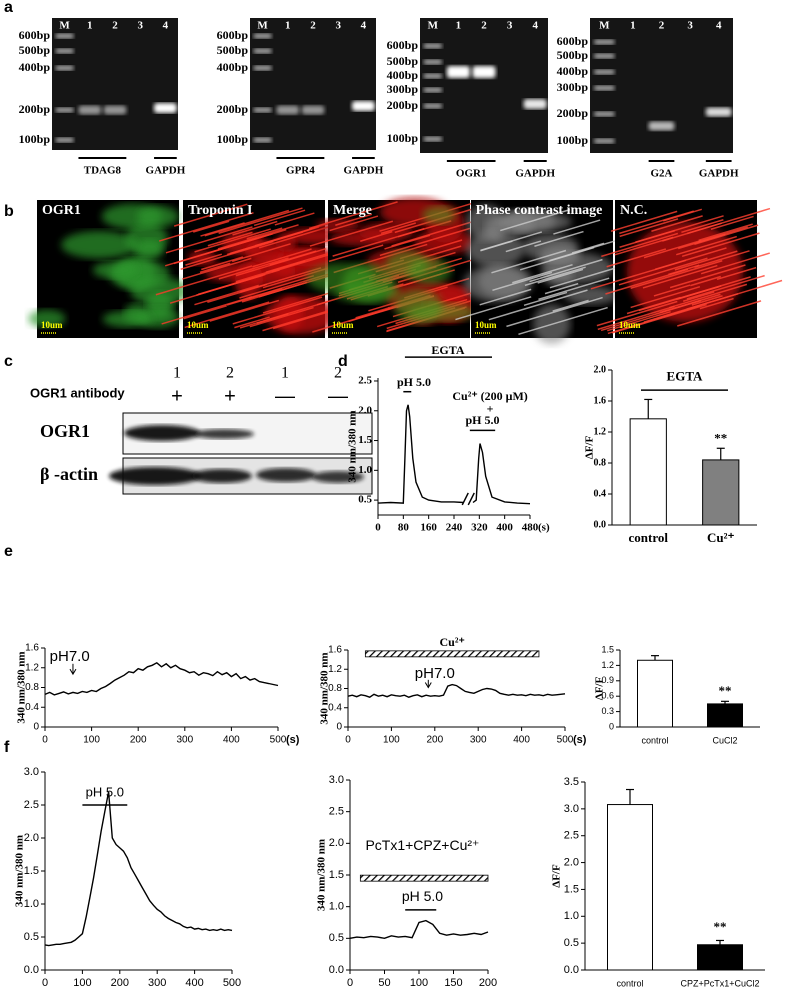 This screenshot has width=787, height=1002. I want to click on sign: —, so click(338, 396).